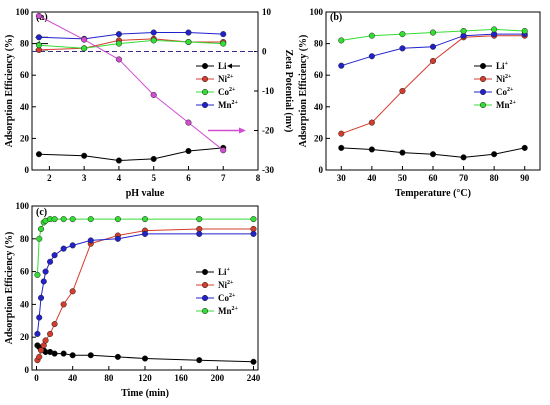 This screenshot has height=405, width=550. I want to click on x-tick-label: 8, so click(258, 178).